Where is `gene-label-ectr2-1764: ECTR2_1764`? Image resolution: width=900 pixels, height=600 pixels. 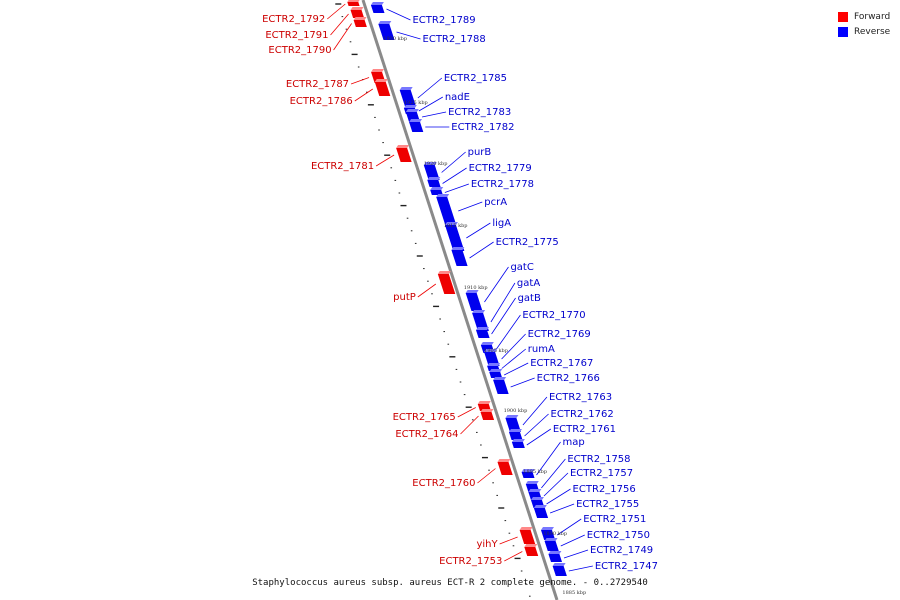 gene-label-ectr2-1764: ECTR2_1764 is located at coordinates (426, 434).